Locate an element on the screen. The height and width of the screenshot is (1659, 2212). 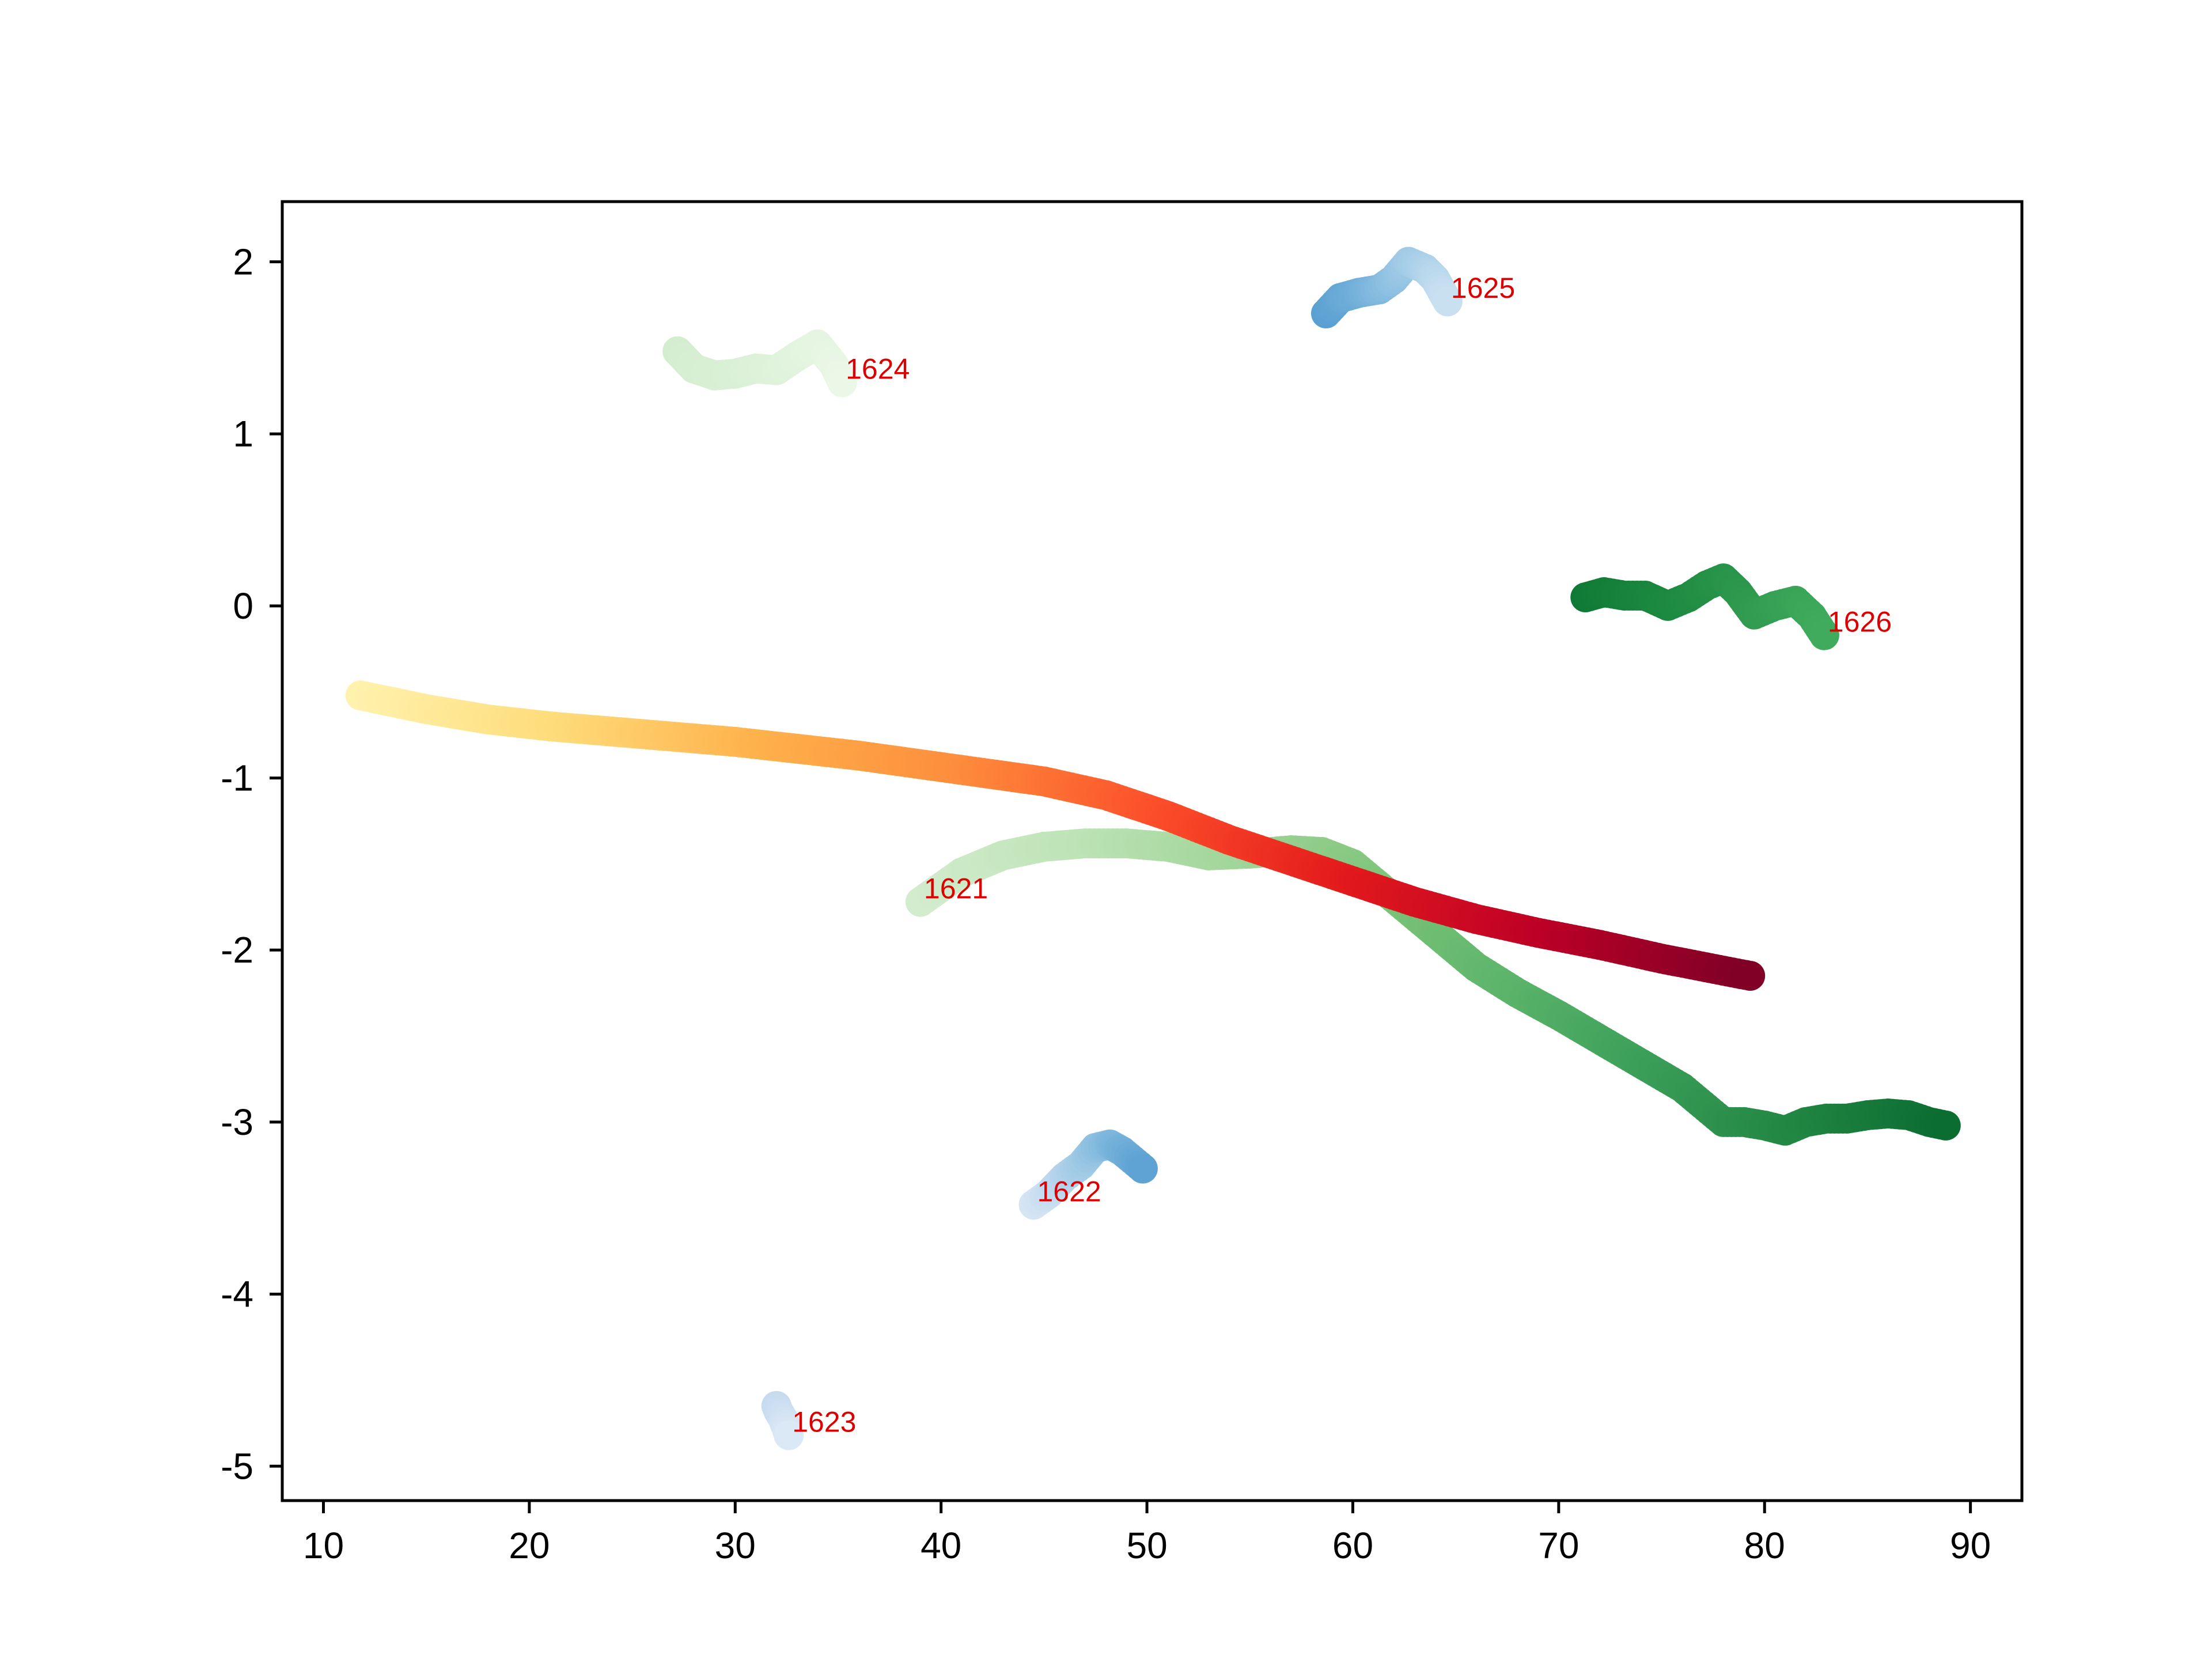
x-tick-label: 80 is located at coordinates (1764, 1545).